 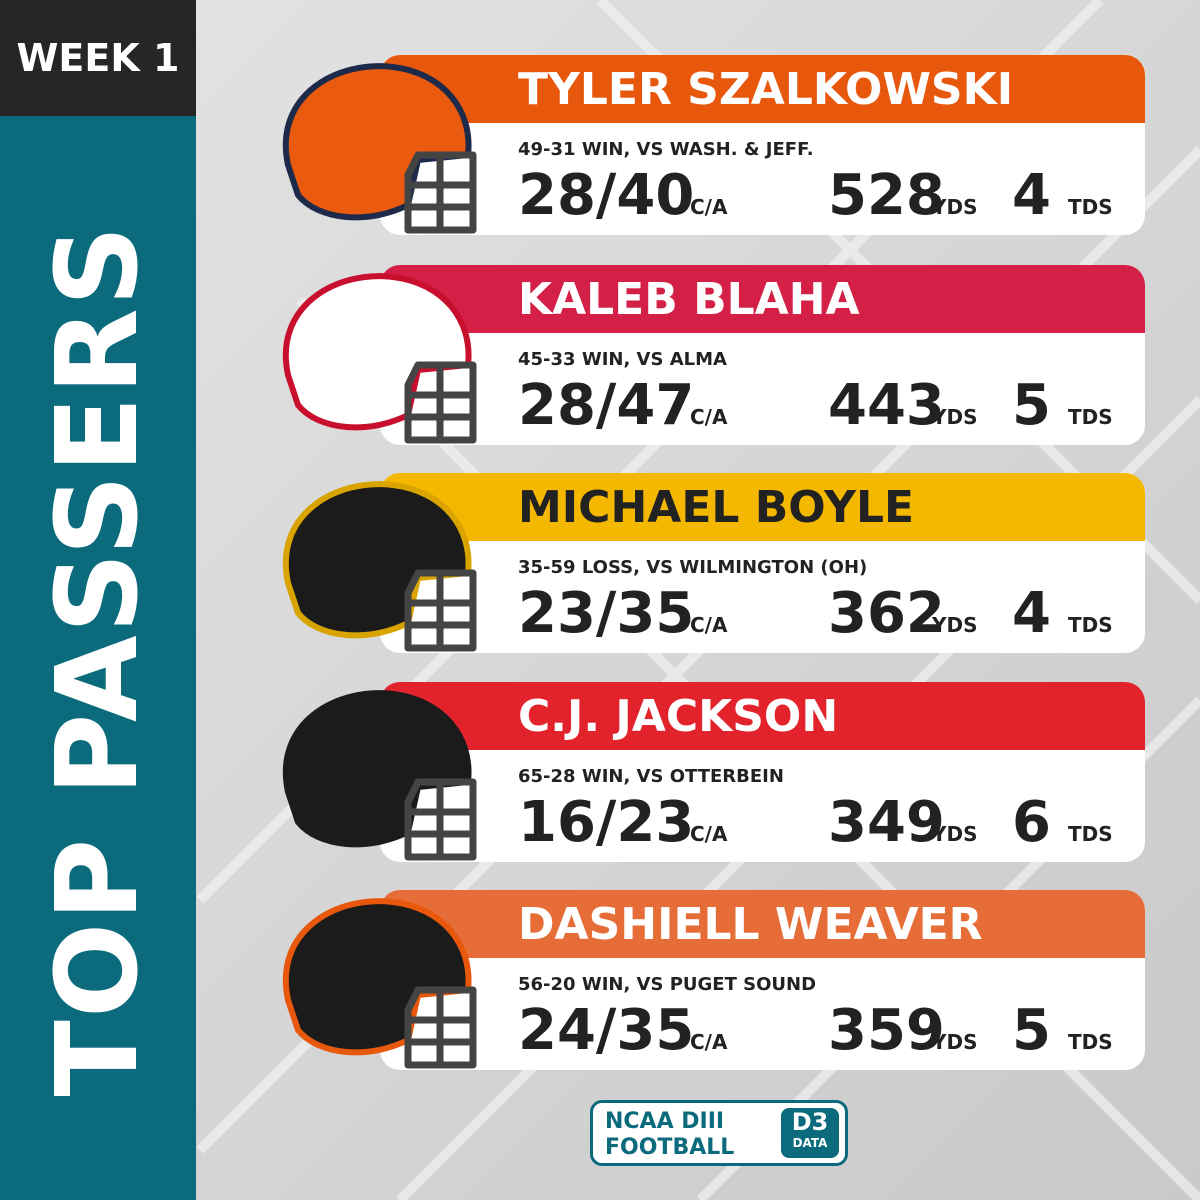 What do you see at coordinates (606, 822) in the screenshot?
I see `completions-attempts: 16/23` at bounding box center [606, 822].